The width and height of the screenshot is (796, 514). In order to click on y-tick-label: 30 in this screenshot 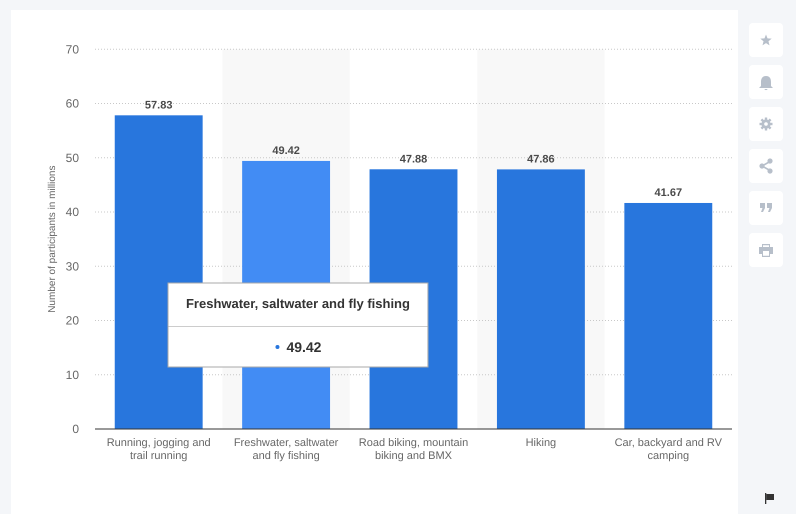, I will do `click(73, 266)`.